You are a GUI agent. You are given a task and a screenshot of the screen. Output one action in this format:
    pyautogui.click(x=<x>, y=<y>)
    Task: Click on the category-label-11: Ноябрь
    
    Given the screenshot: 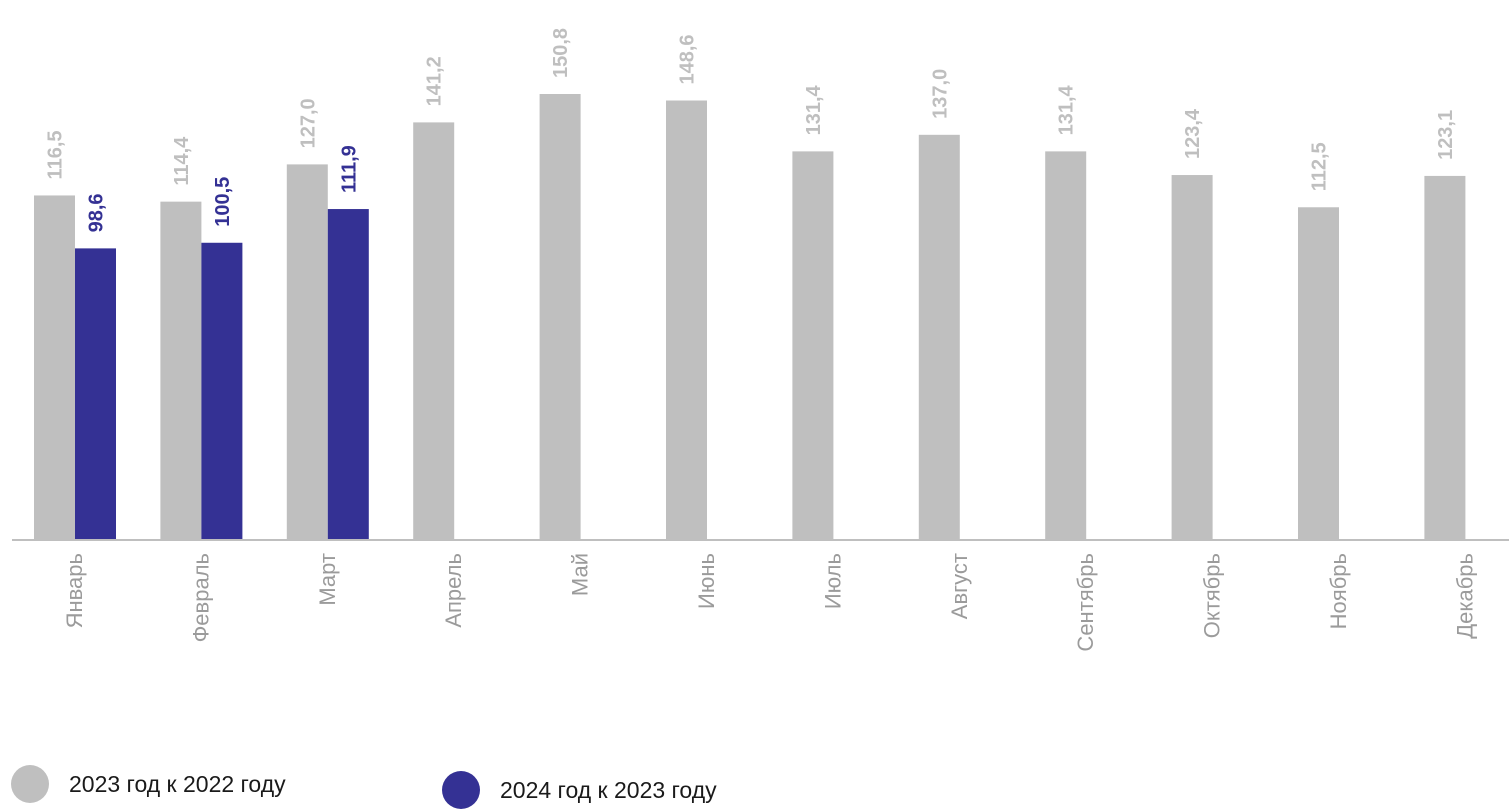 What is the action you would take?
    pyautogui.click(x=1338, y=591)
    